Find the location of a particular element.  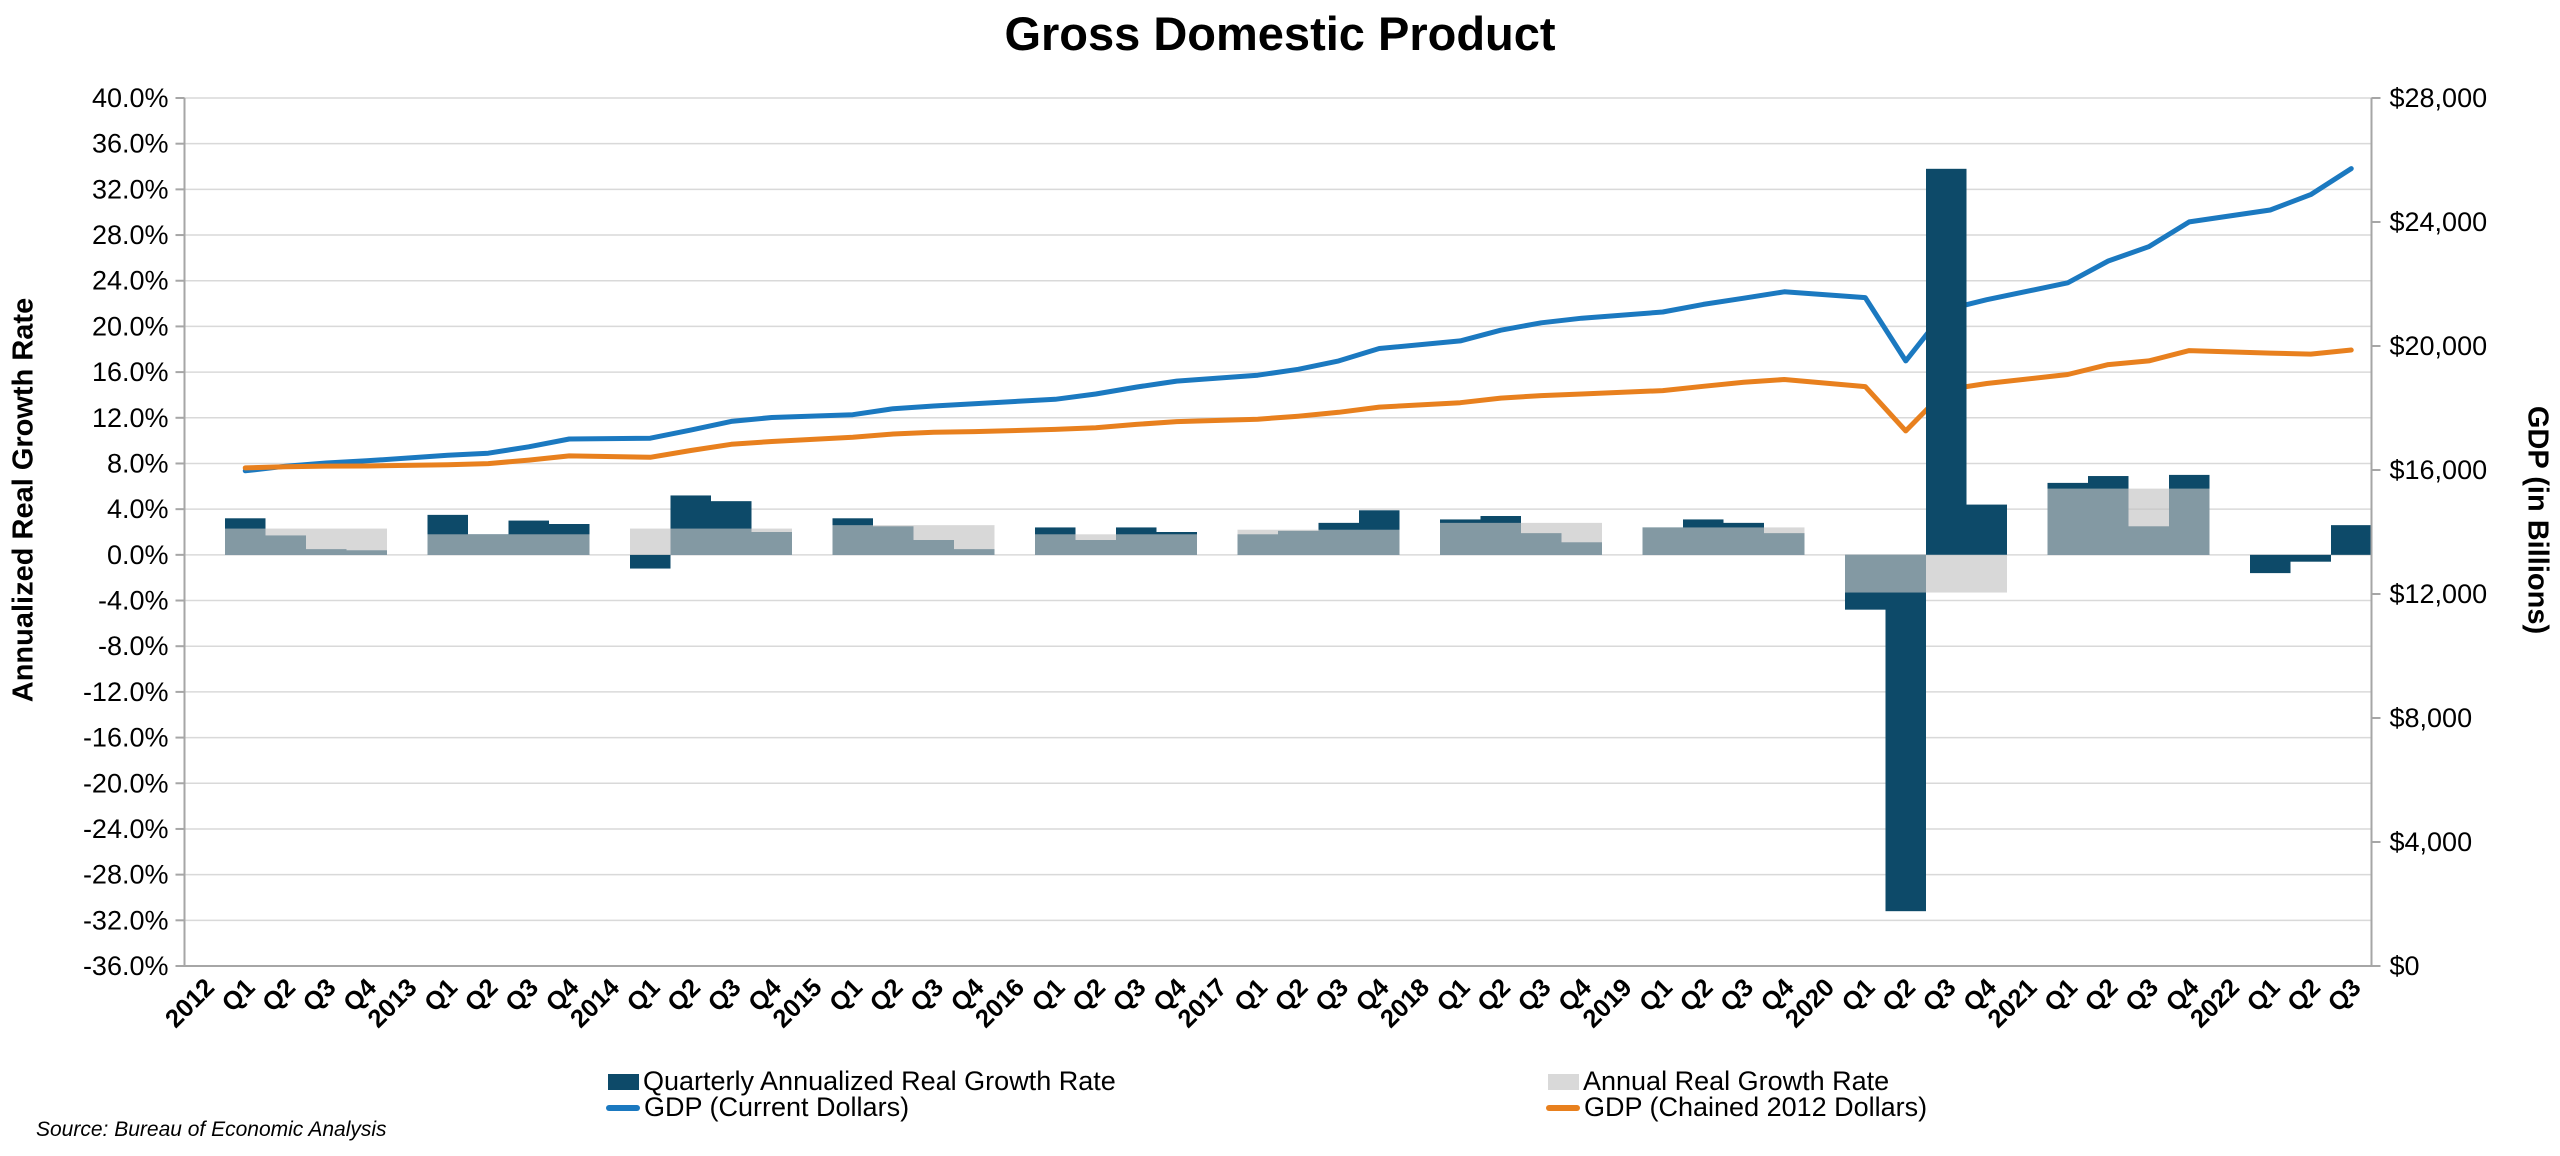

x-axis-year-label: 2017 is located at coordinates (1203, 1003).